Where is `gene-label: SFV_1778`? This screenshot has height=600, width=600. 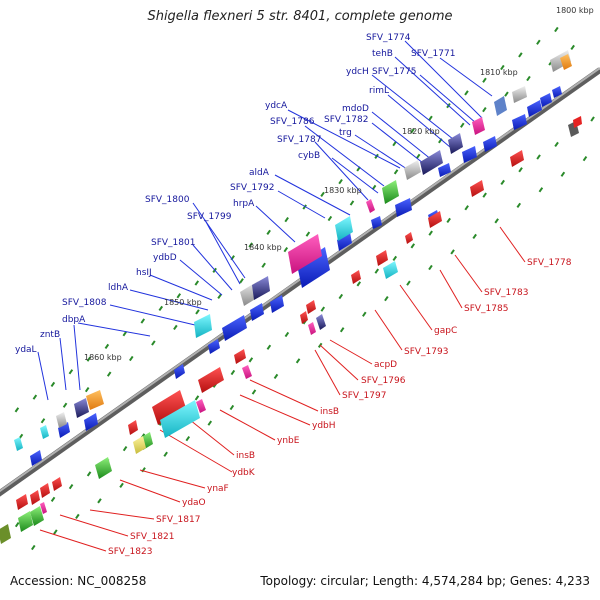 gene-label: SFV_1778 is located at coordinates (549, 263).